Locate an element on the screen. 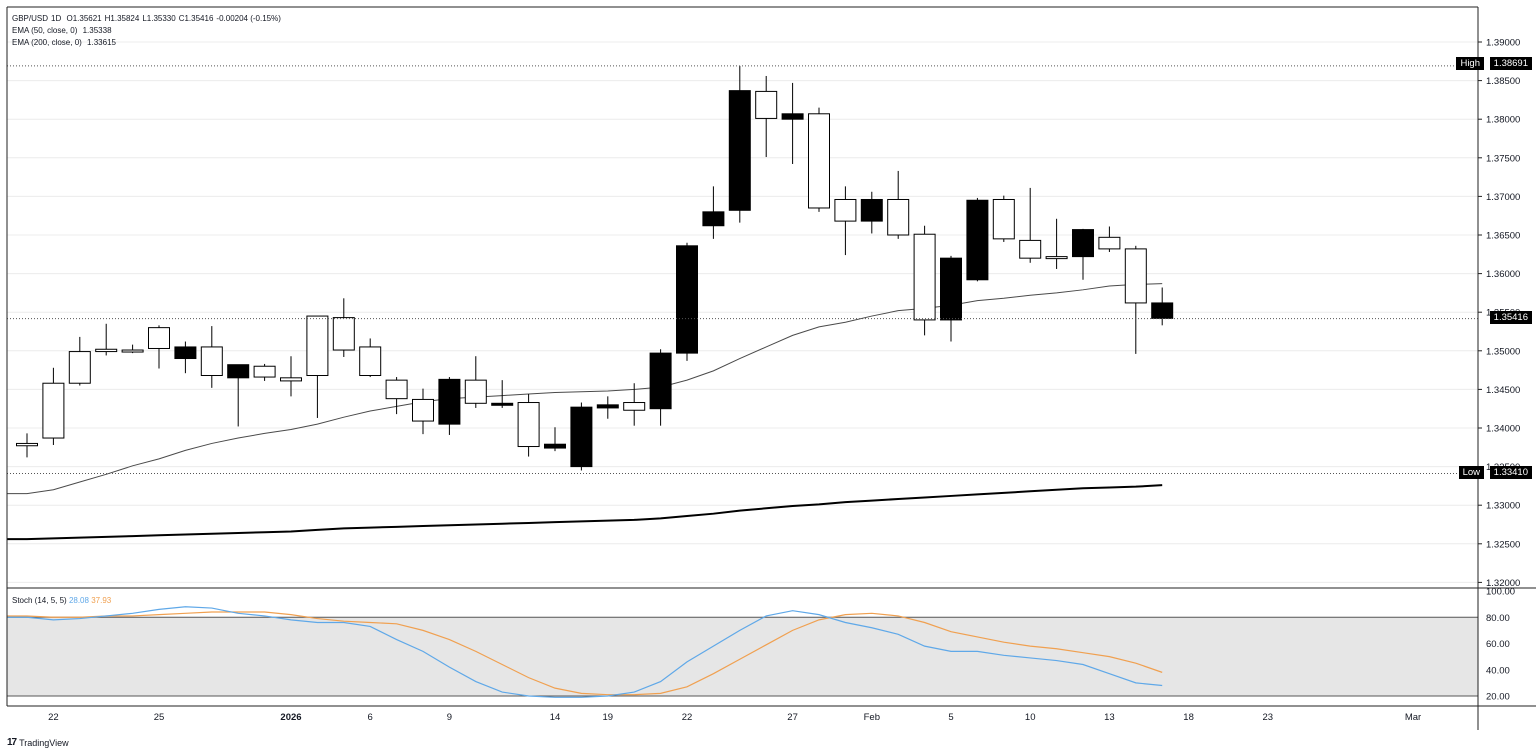 The image size is (1536, 755). time-tick-label: 27 is located at coordinates (792, 717).